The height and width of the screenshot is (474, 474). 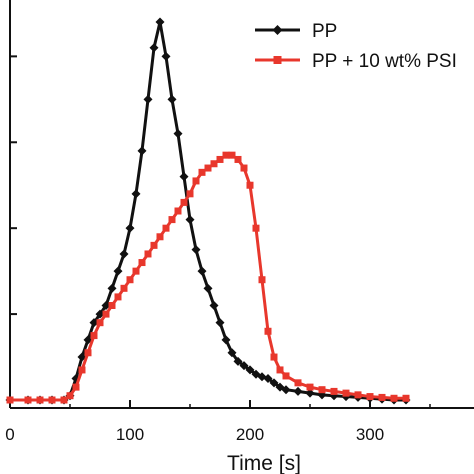 I want to click on legend-marker-pp-psi, so click(x=278, y=60).